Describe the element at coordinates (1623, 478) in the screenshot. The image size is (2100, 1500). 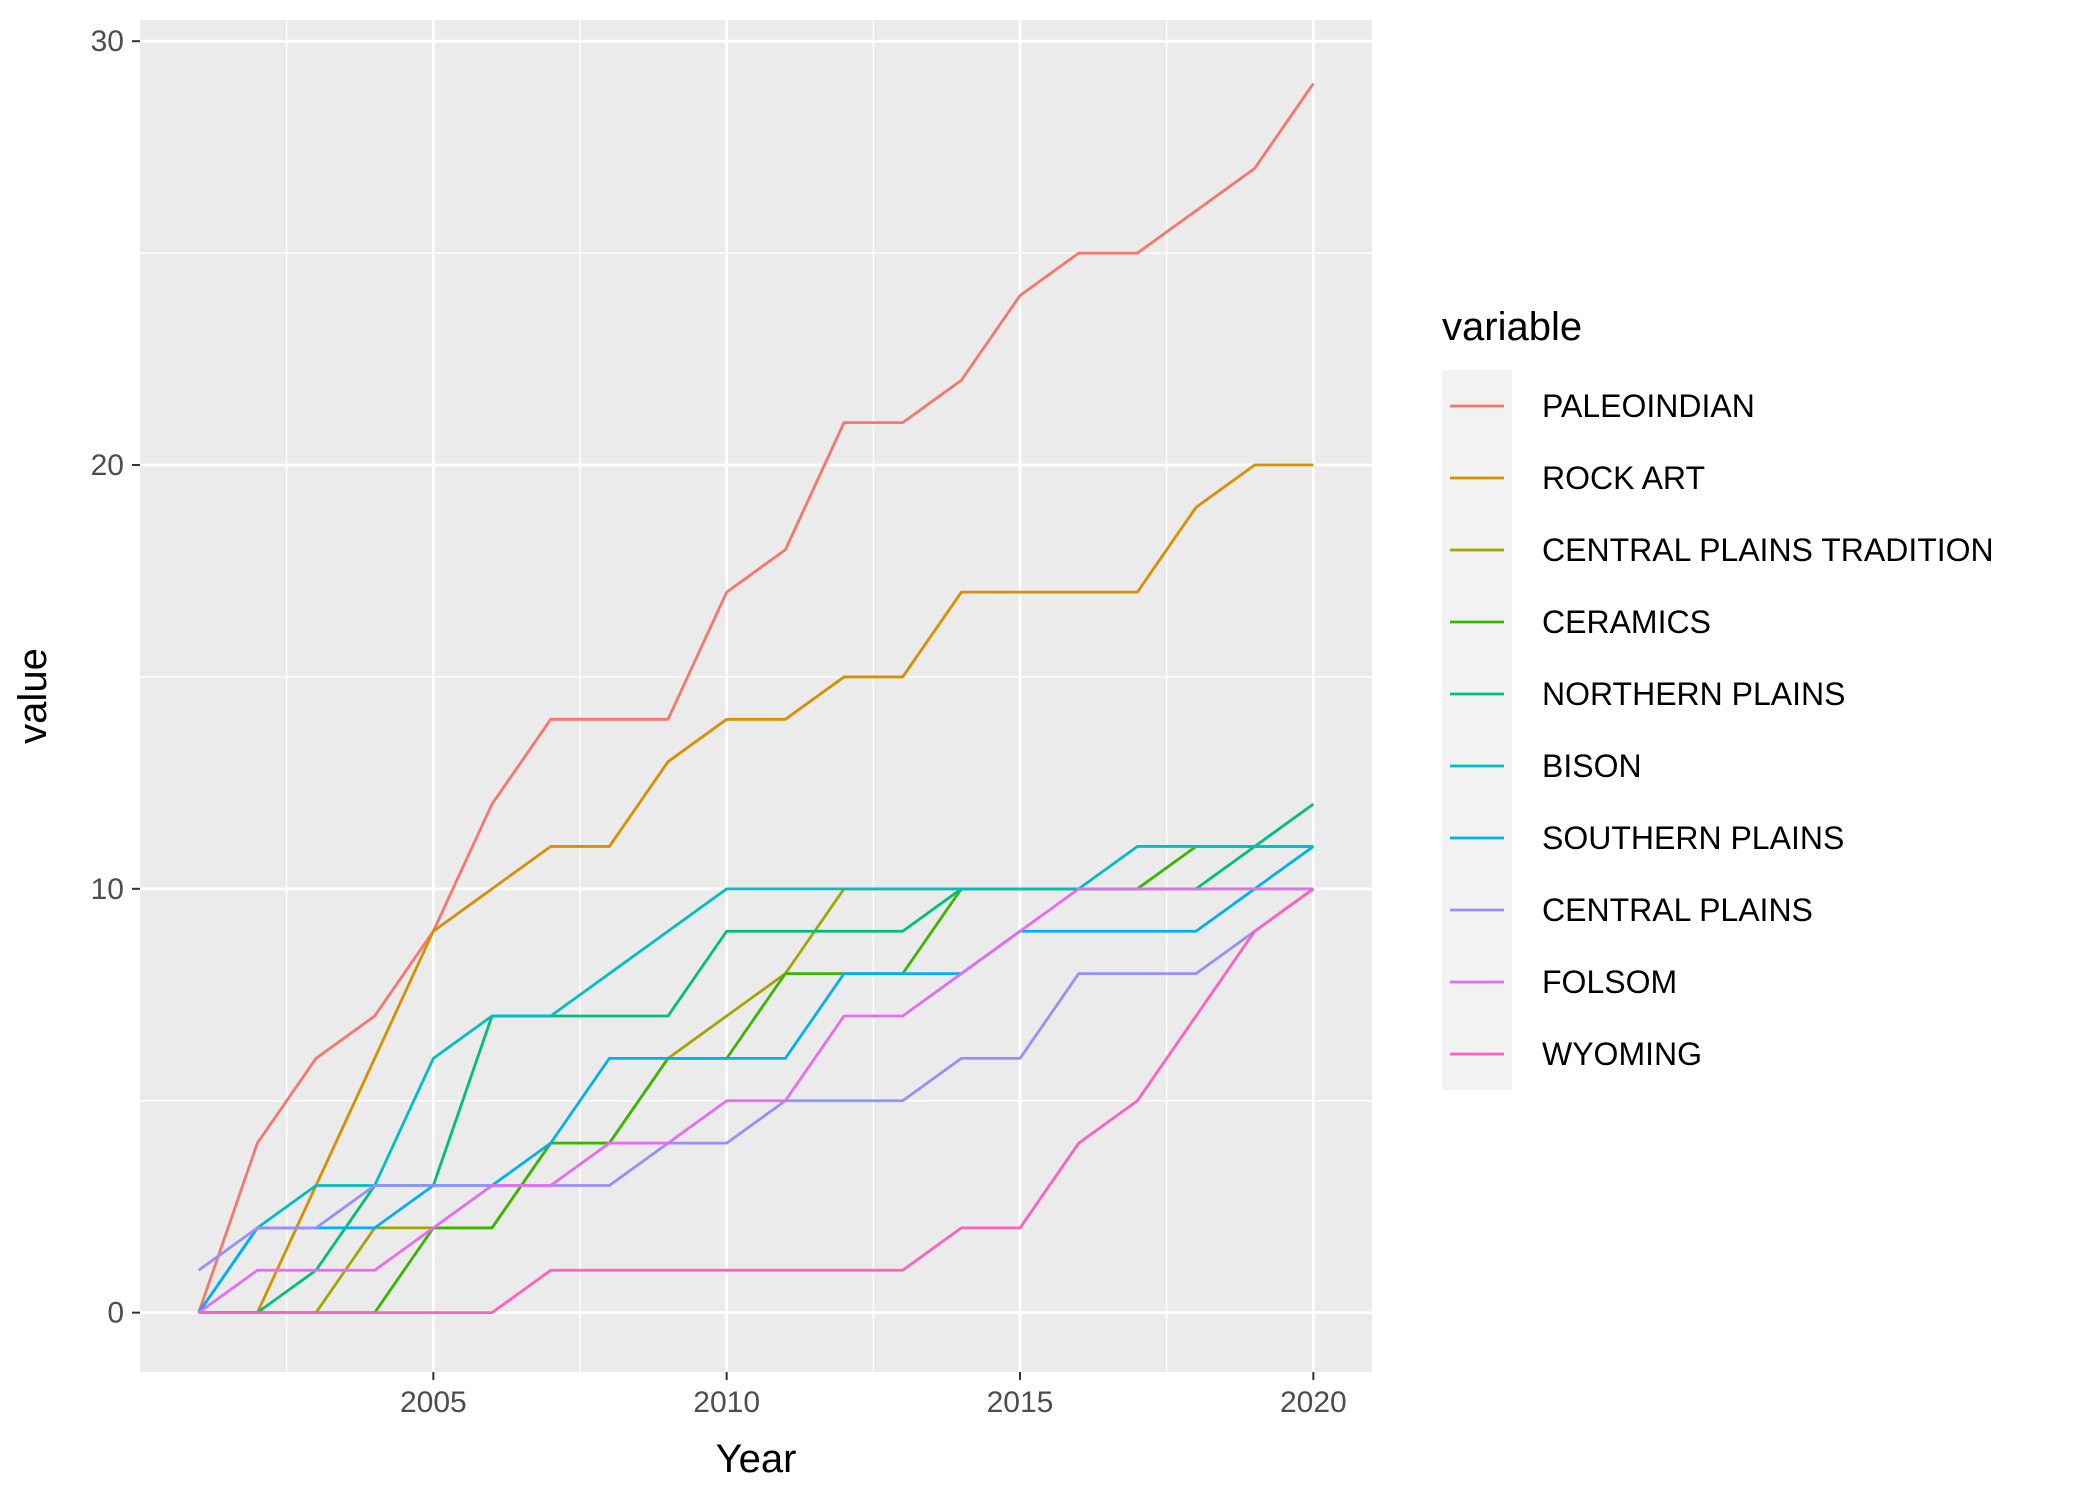
I see `legend-label: ROCK ART` at that location.